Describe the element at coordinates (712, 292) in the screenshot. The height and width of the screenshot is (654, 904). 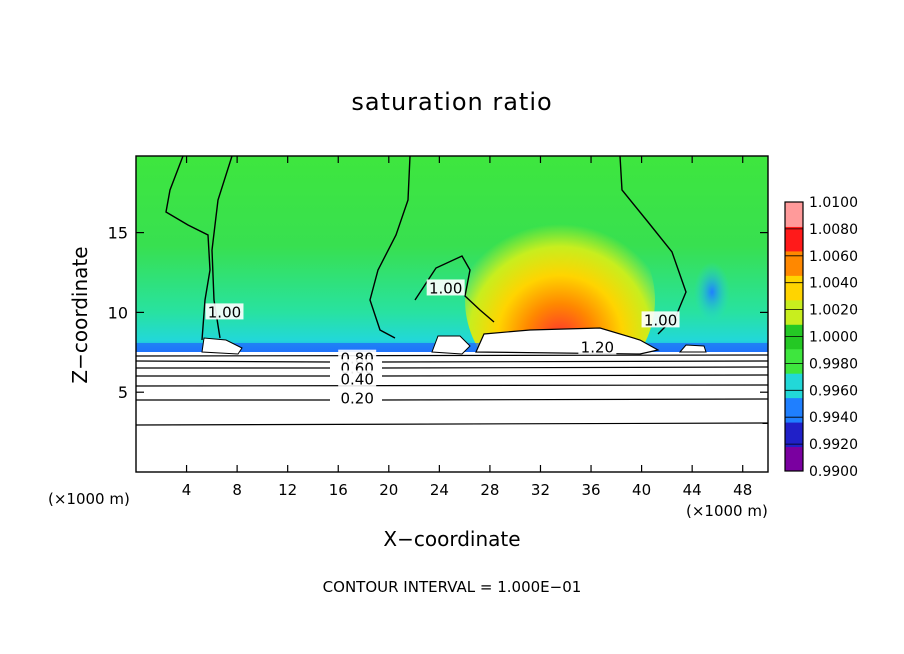
I see `low-saturation-patch` at that location.